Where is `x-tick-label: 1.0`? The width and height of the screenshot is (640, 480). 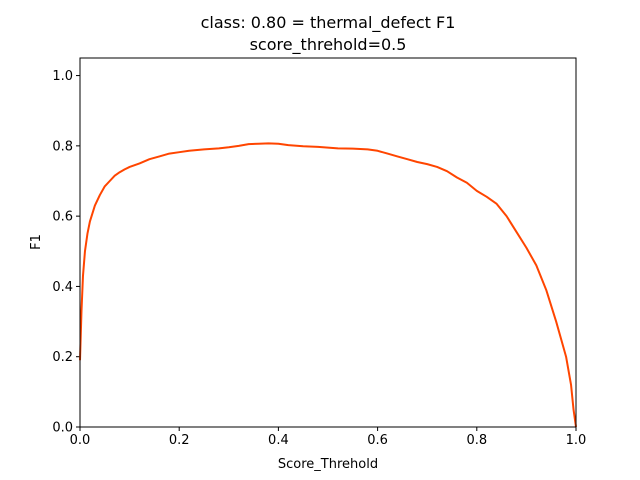
x-tick-label: 1.0 is located at coordinates (576, 440).